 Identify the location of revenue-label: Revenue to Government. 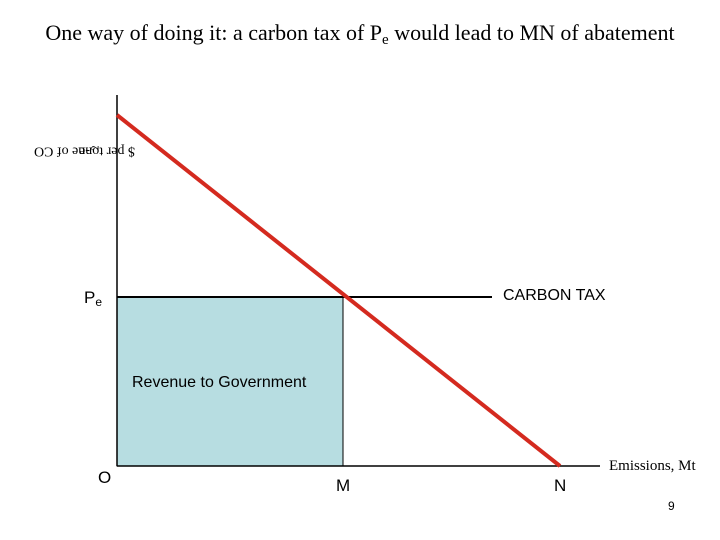
(219, 382).